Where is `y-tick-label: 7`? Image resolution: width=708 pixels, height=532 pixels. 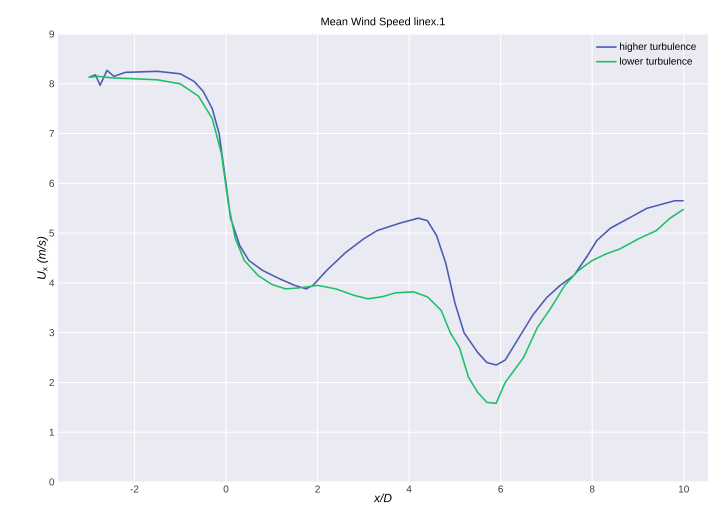
y-tick-label: 7 is located at coordinates (51, 133).